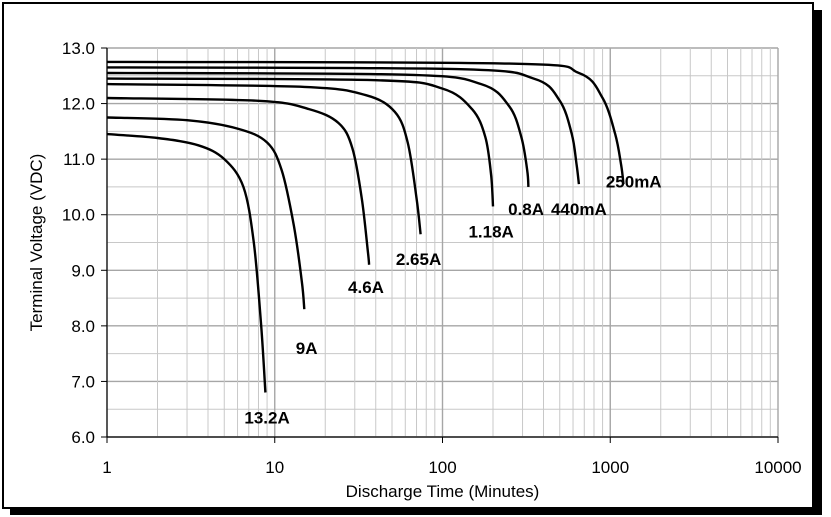  Describe the element at coordinates (266, 418) in the screenshot. I see `curve-label: 13.2A` at that location.